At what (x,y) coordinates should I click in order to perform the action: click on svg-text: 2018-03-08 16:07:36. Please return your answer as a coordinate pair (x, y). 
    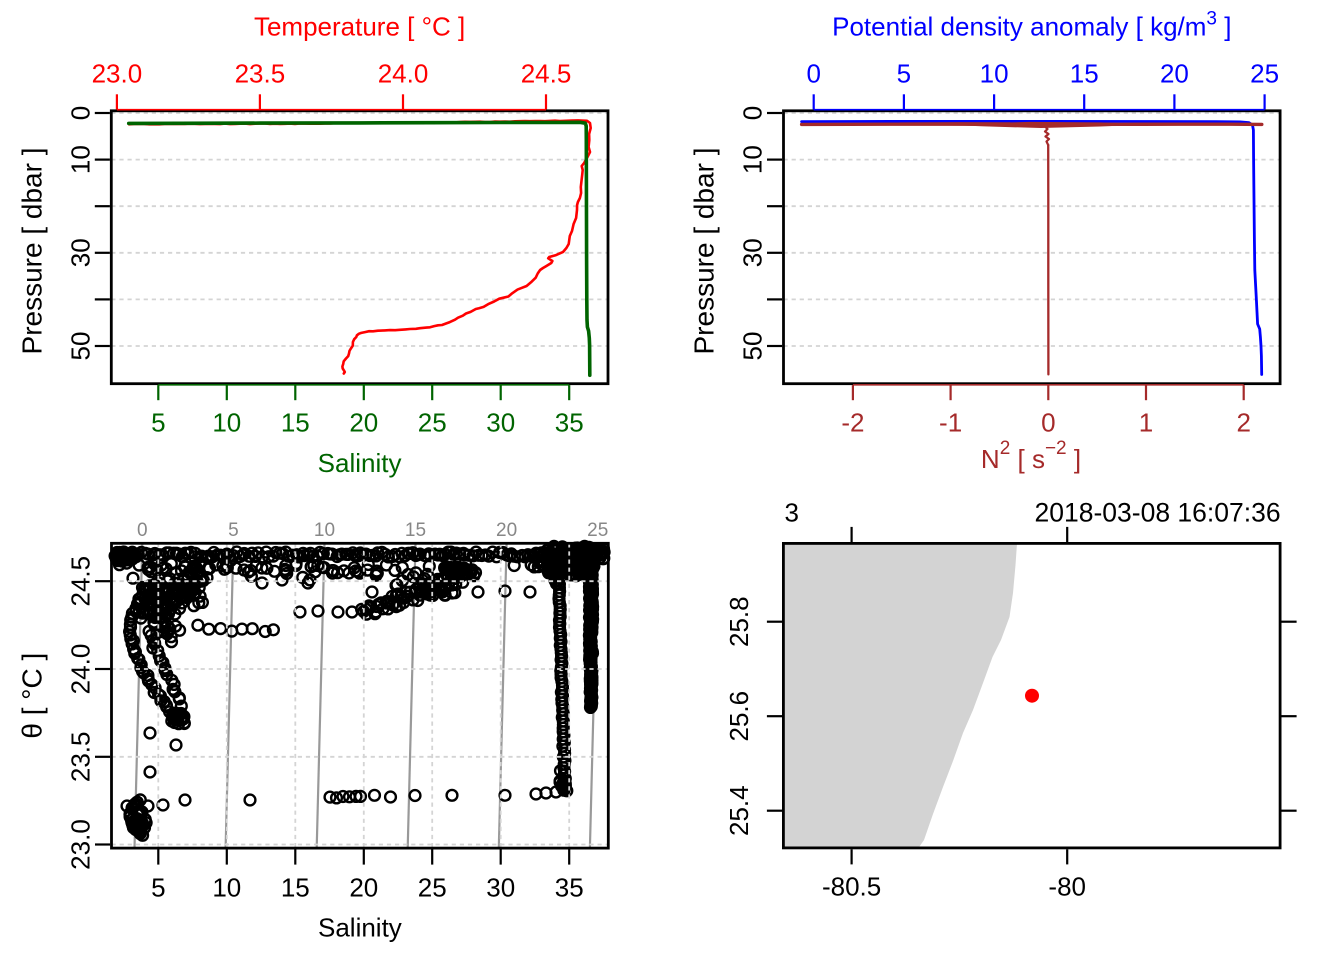
    Looking at the image, I should click on (1158, 513).